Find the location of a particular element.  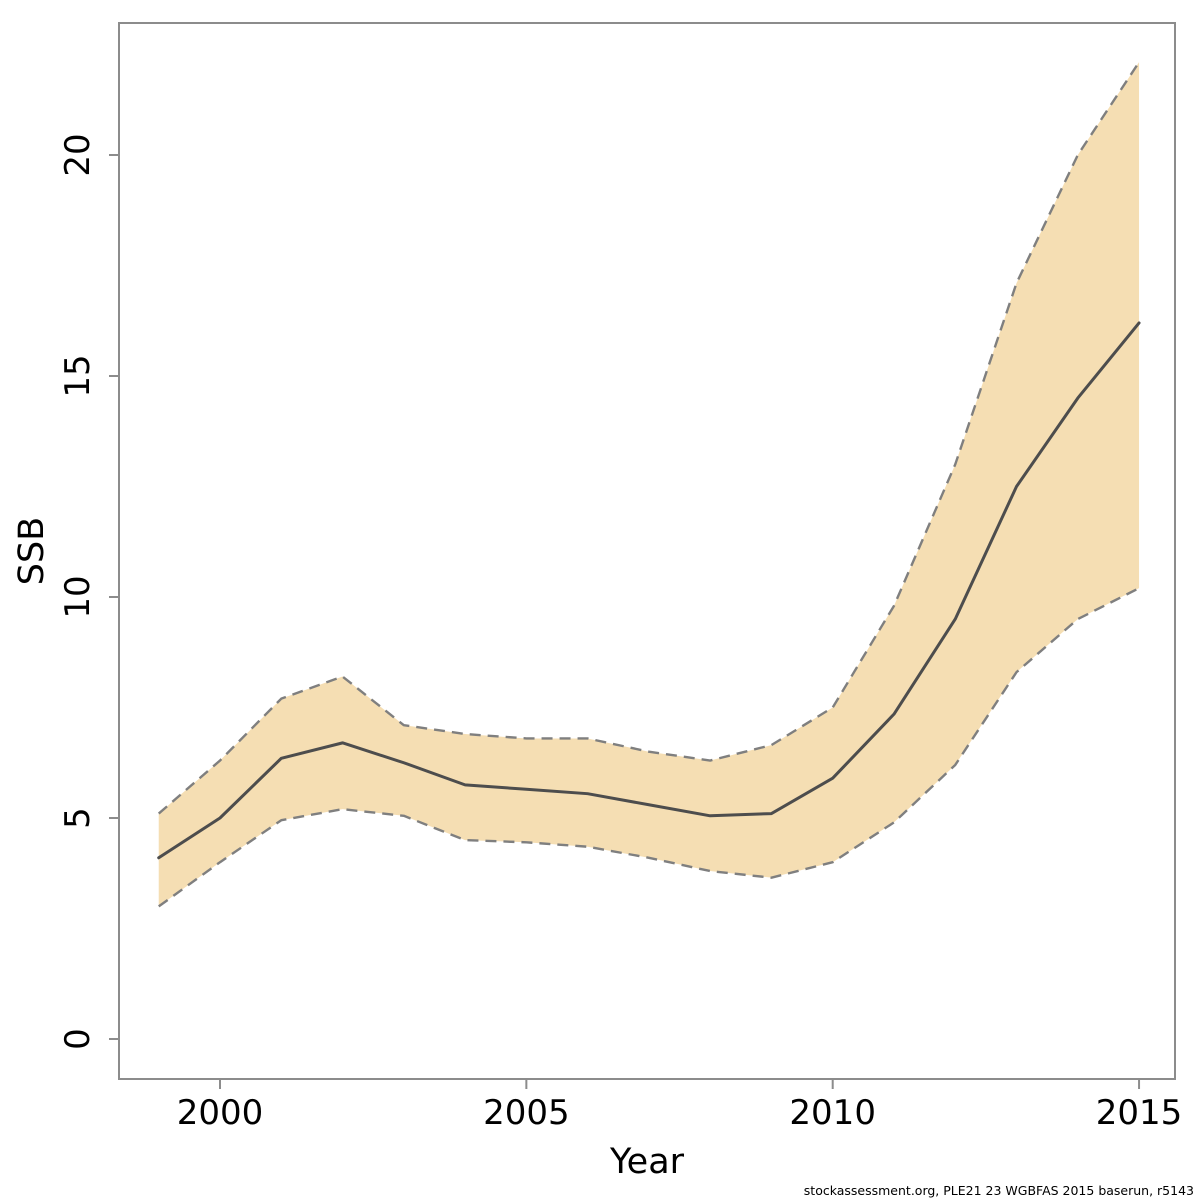

y-tick-label: 0 is located at coordinates (78, 1039).